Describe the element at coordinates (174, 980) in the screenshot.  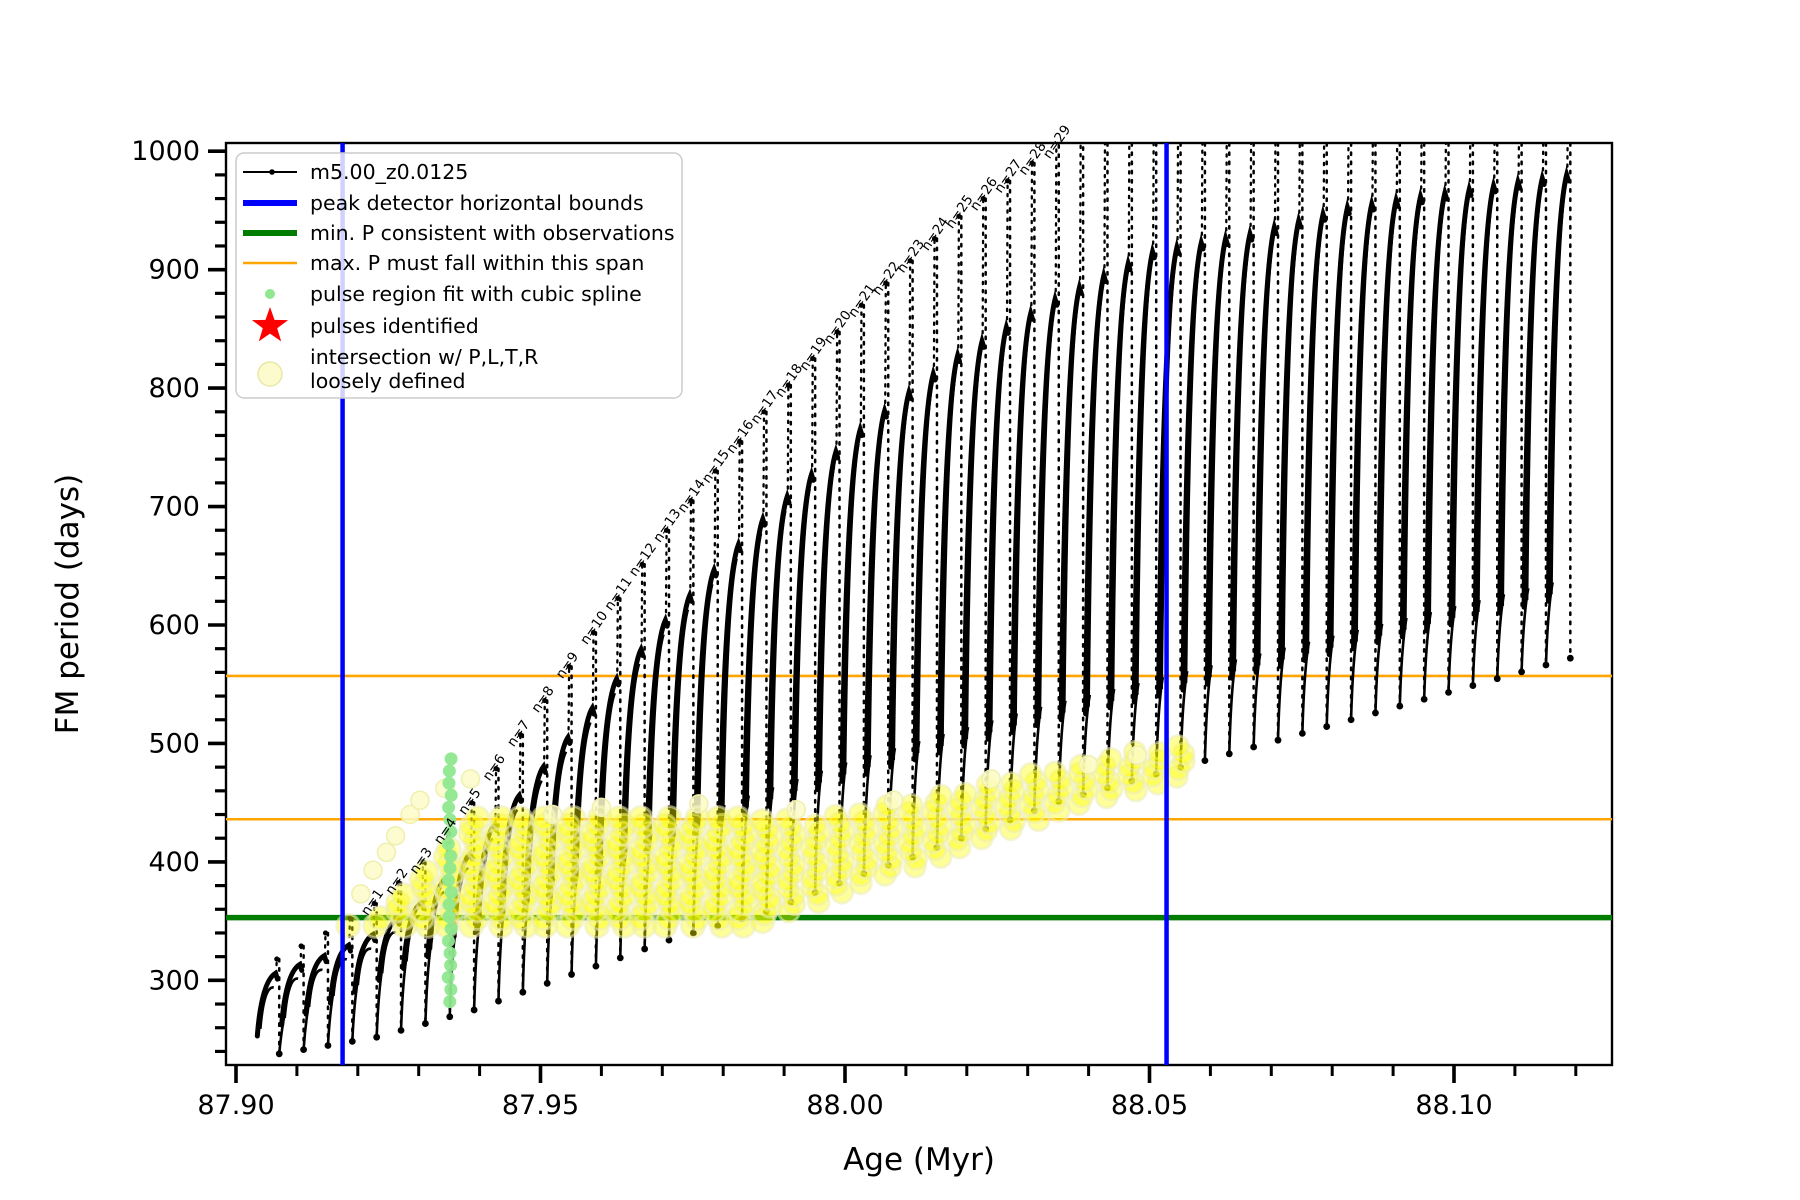
I see `y-tick-label: 300` at that location.